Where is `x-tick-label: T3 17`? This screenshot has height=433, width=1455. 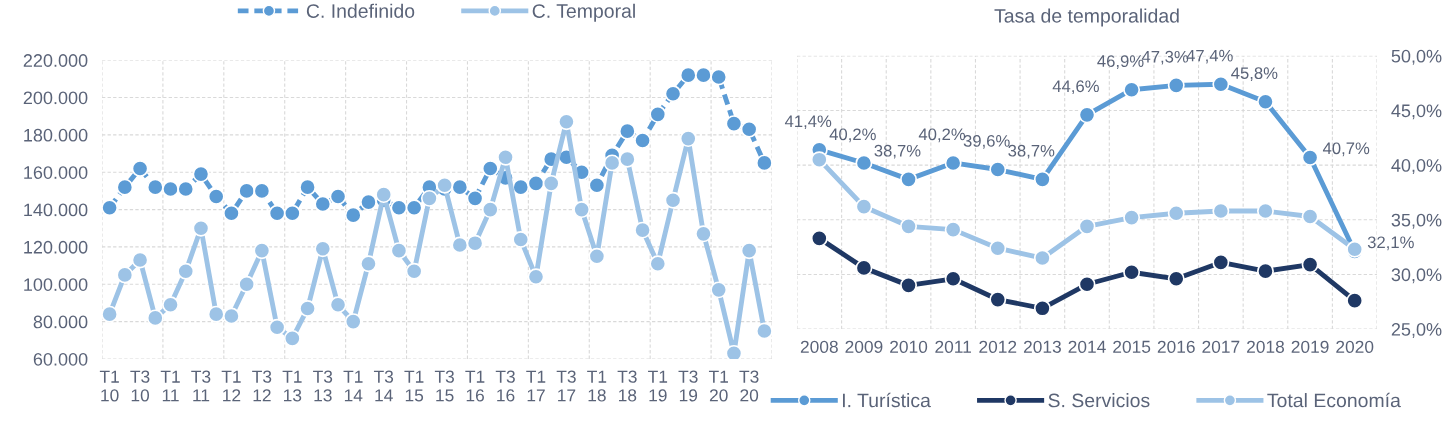 x-tick-label: T3 17 is located at coordinates (566, 386).